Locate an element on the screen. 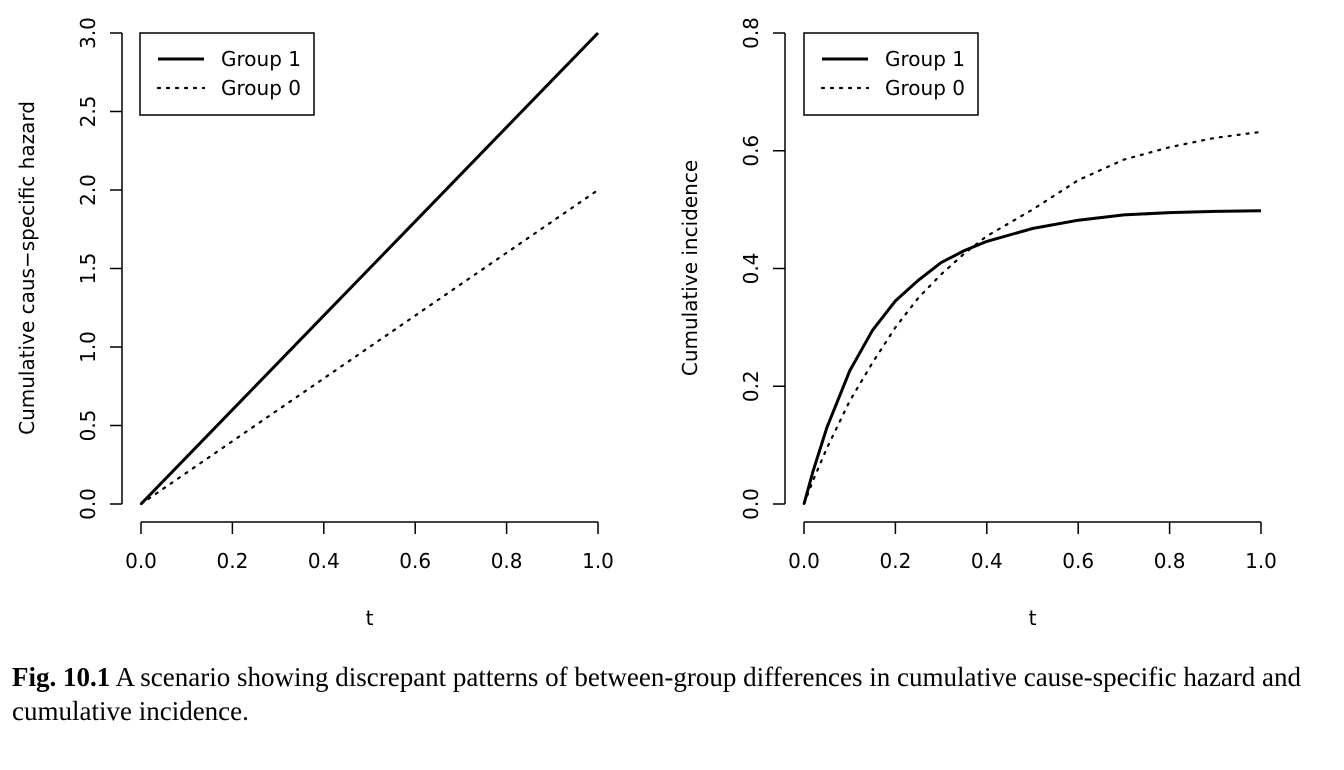 This screenshot has height=770, width=1344. y-tick-label: 1.5 is located at coordinates (88, 269).